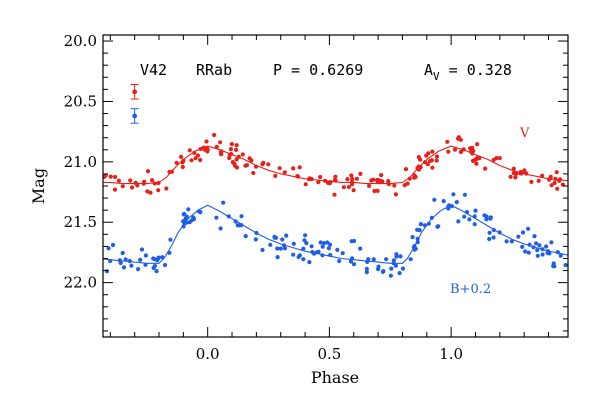 This screenshot has height=400, width=600. What do you see at coordinates (80, 162) in the screenshot?
I see `y-tick-label: 21.0` at bounding box center [80, 162].